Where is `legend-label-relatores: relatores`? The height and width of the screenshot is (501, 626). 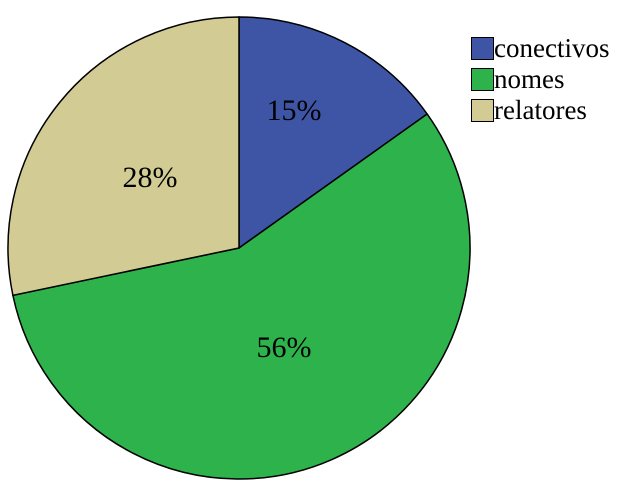 legend-label-relatores: relatores is located at coordinates (540, 109).